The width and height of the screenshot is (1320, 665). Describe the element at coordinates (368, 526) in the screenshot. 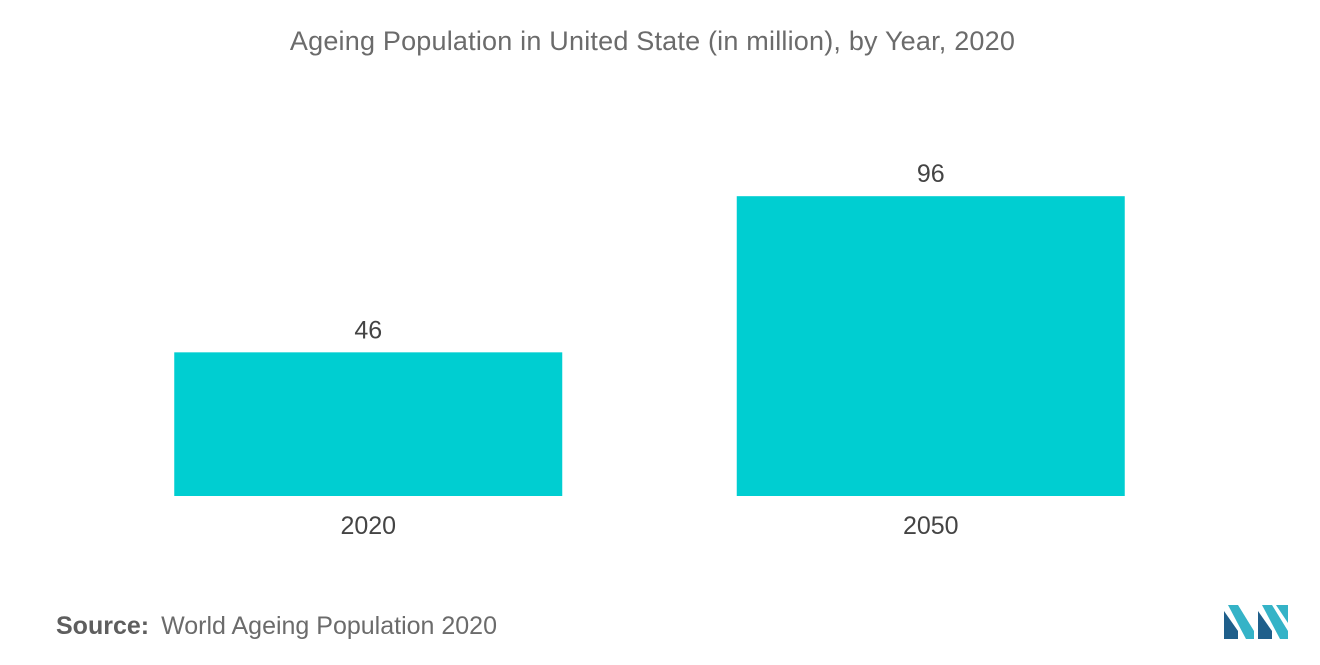

I see `x-tick-label-2020: 2020` at that location.